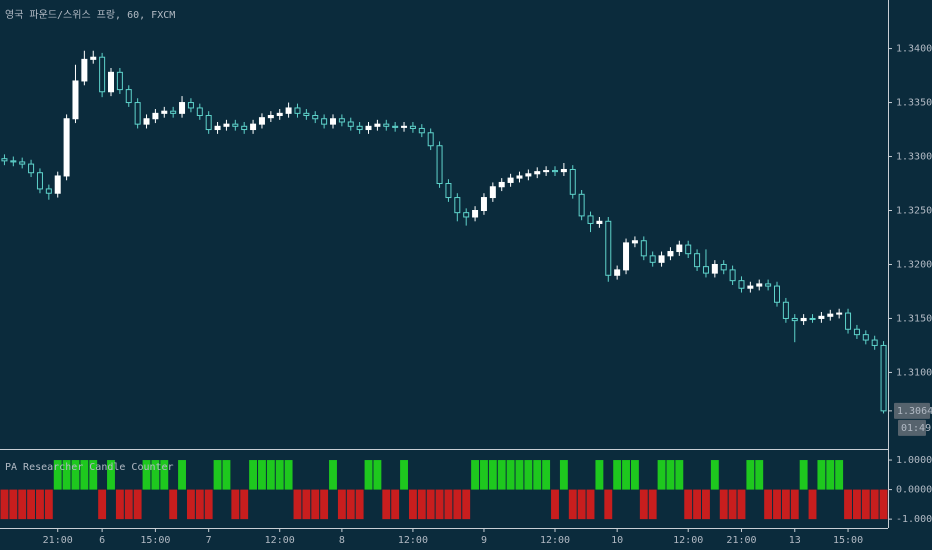  What do you see at coordinates (914, 460) in the screenshot?
I see `y-tick-label: 1.00000` at bounding box center [914, 460].